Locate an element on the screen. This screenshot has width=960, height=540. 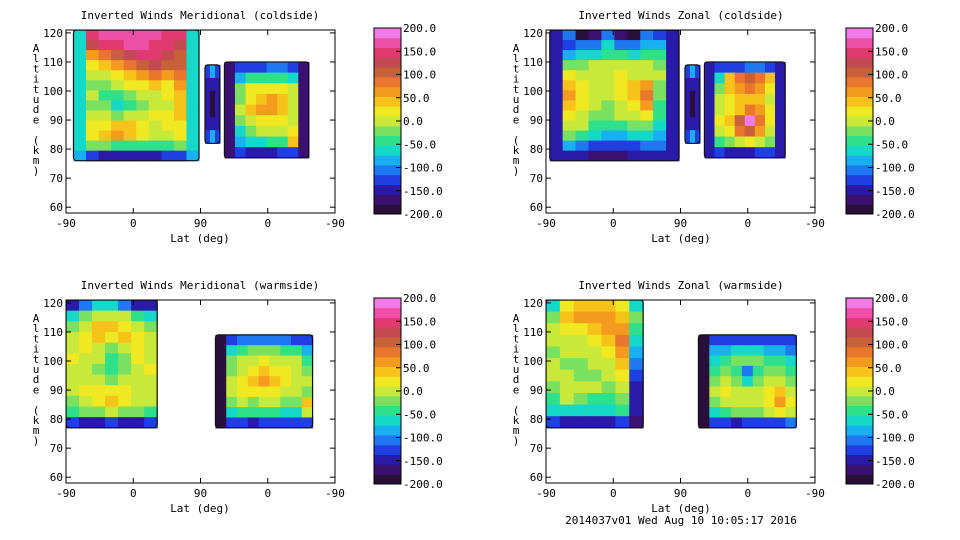
data-block is located at coordinates (692, 104).